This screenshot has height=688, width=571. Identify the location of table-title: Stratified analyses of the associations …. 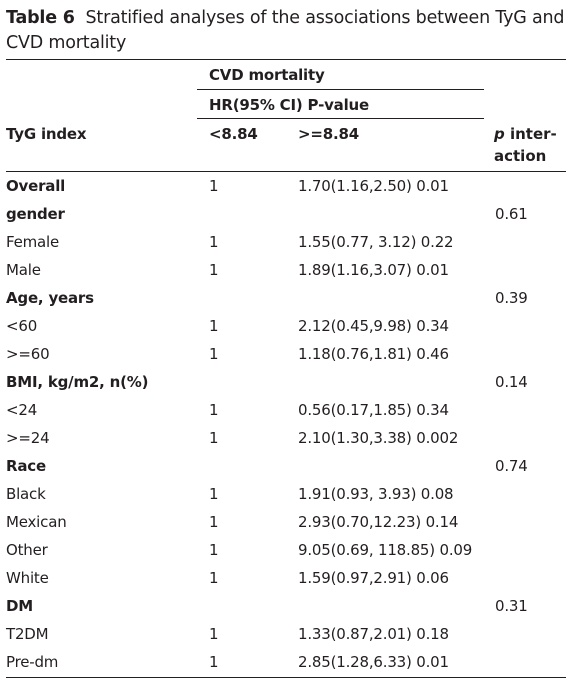
(285, 30).